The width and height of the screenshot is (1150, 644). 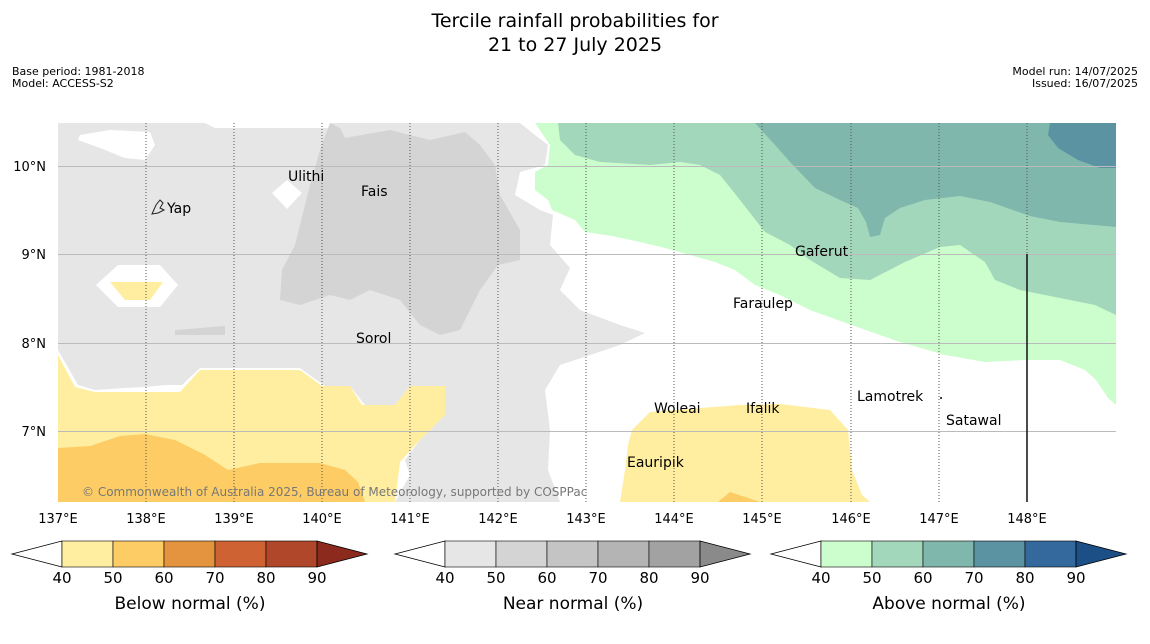 What do you see at coordinates (935, 180) in the screenshot?
I see `above-normal-60-region` at bounding box center [935, 180].